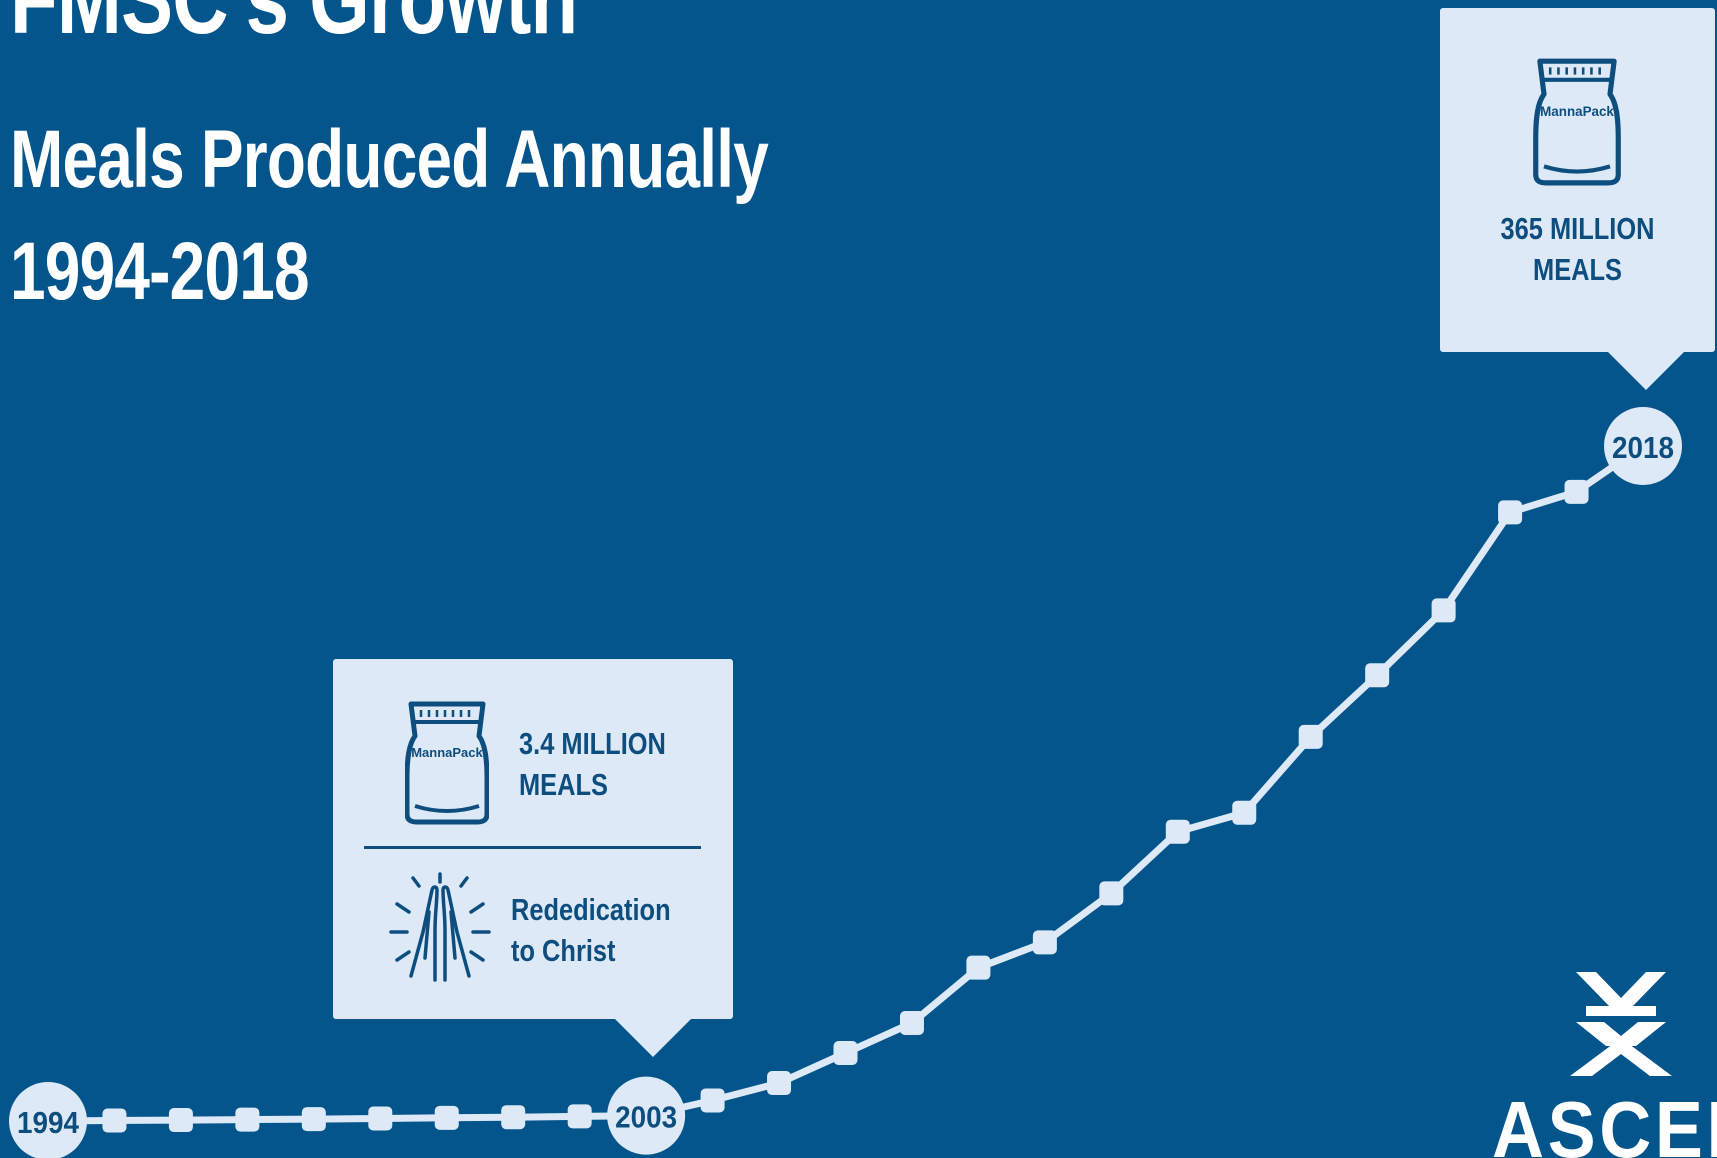  Describe the element at coordinates (380, 1118) in the screenshot. I see `data-point-1999` at that location.